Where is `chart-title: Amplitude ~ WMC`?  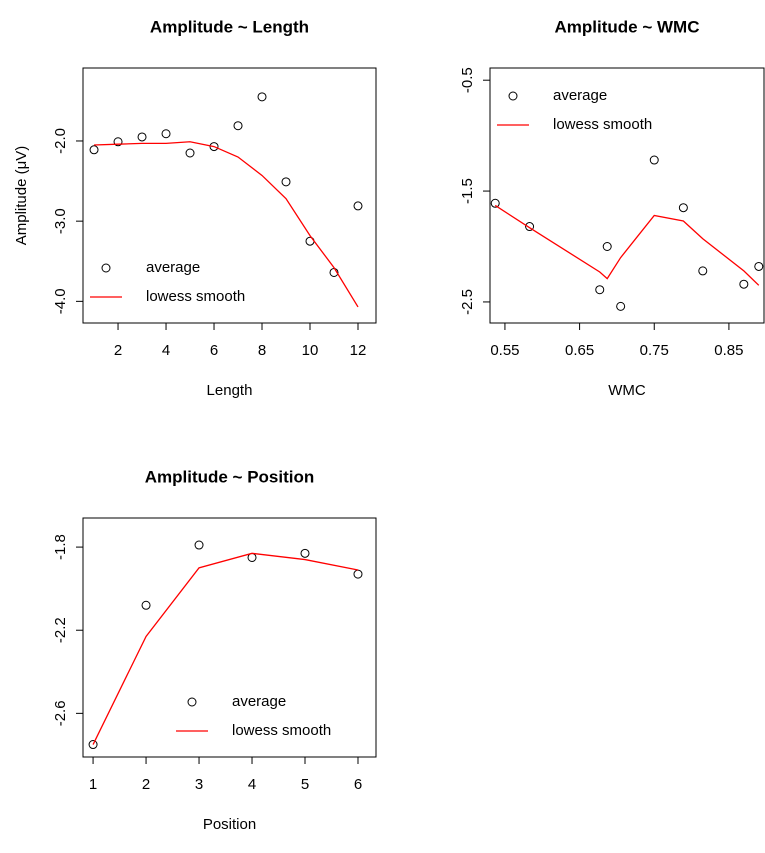 chart-title: Amplitude ~ WMC is located at coordinates (627, 26).